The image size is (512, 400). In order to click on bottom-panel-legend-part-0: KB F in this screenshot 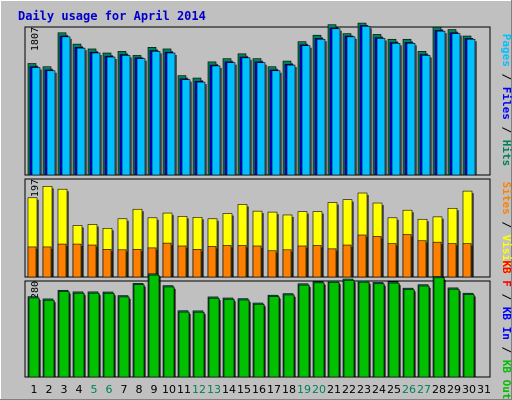, I will do `click(506, 273)`.